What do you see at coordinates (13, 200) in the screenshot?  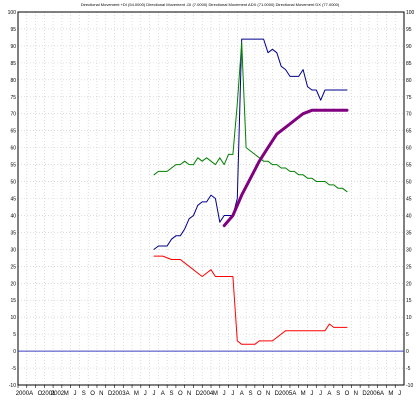 I see `y-tick-label-left: 45` at bounding box center [13, 200].